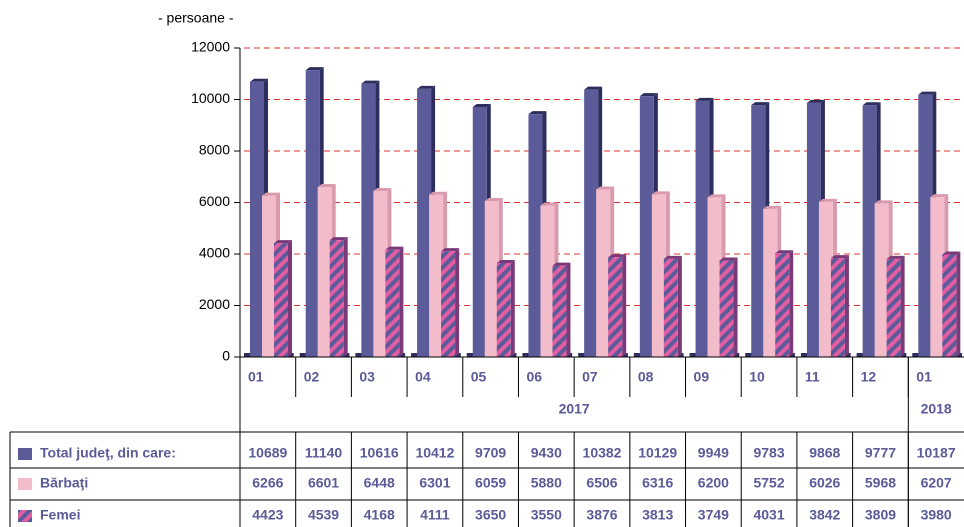 This screenshot has width=964, height=527. What do you see at coordinates (768, 483) in the screenshot?
I see `table-value: 5752` at bounding box center [768, 483].